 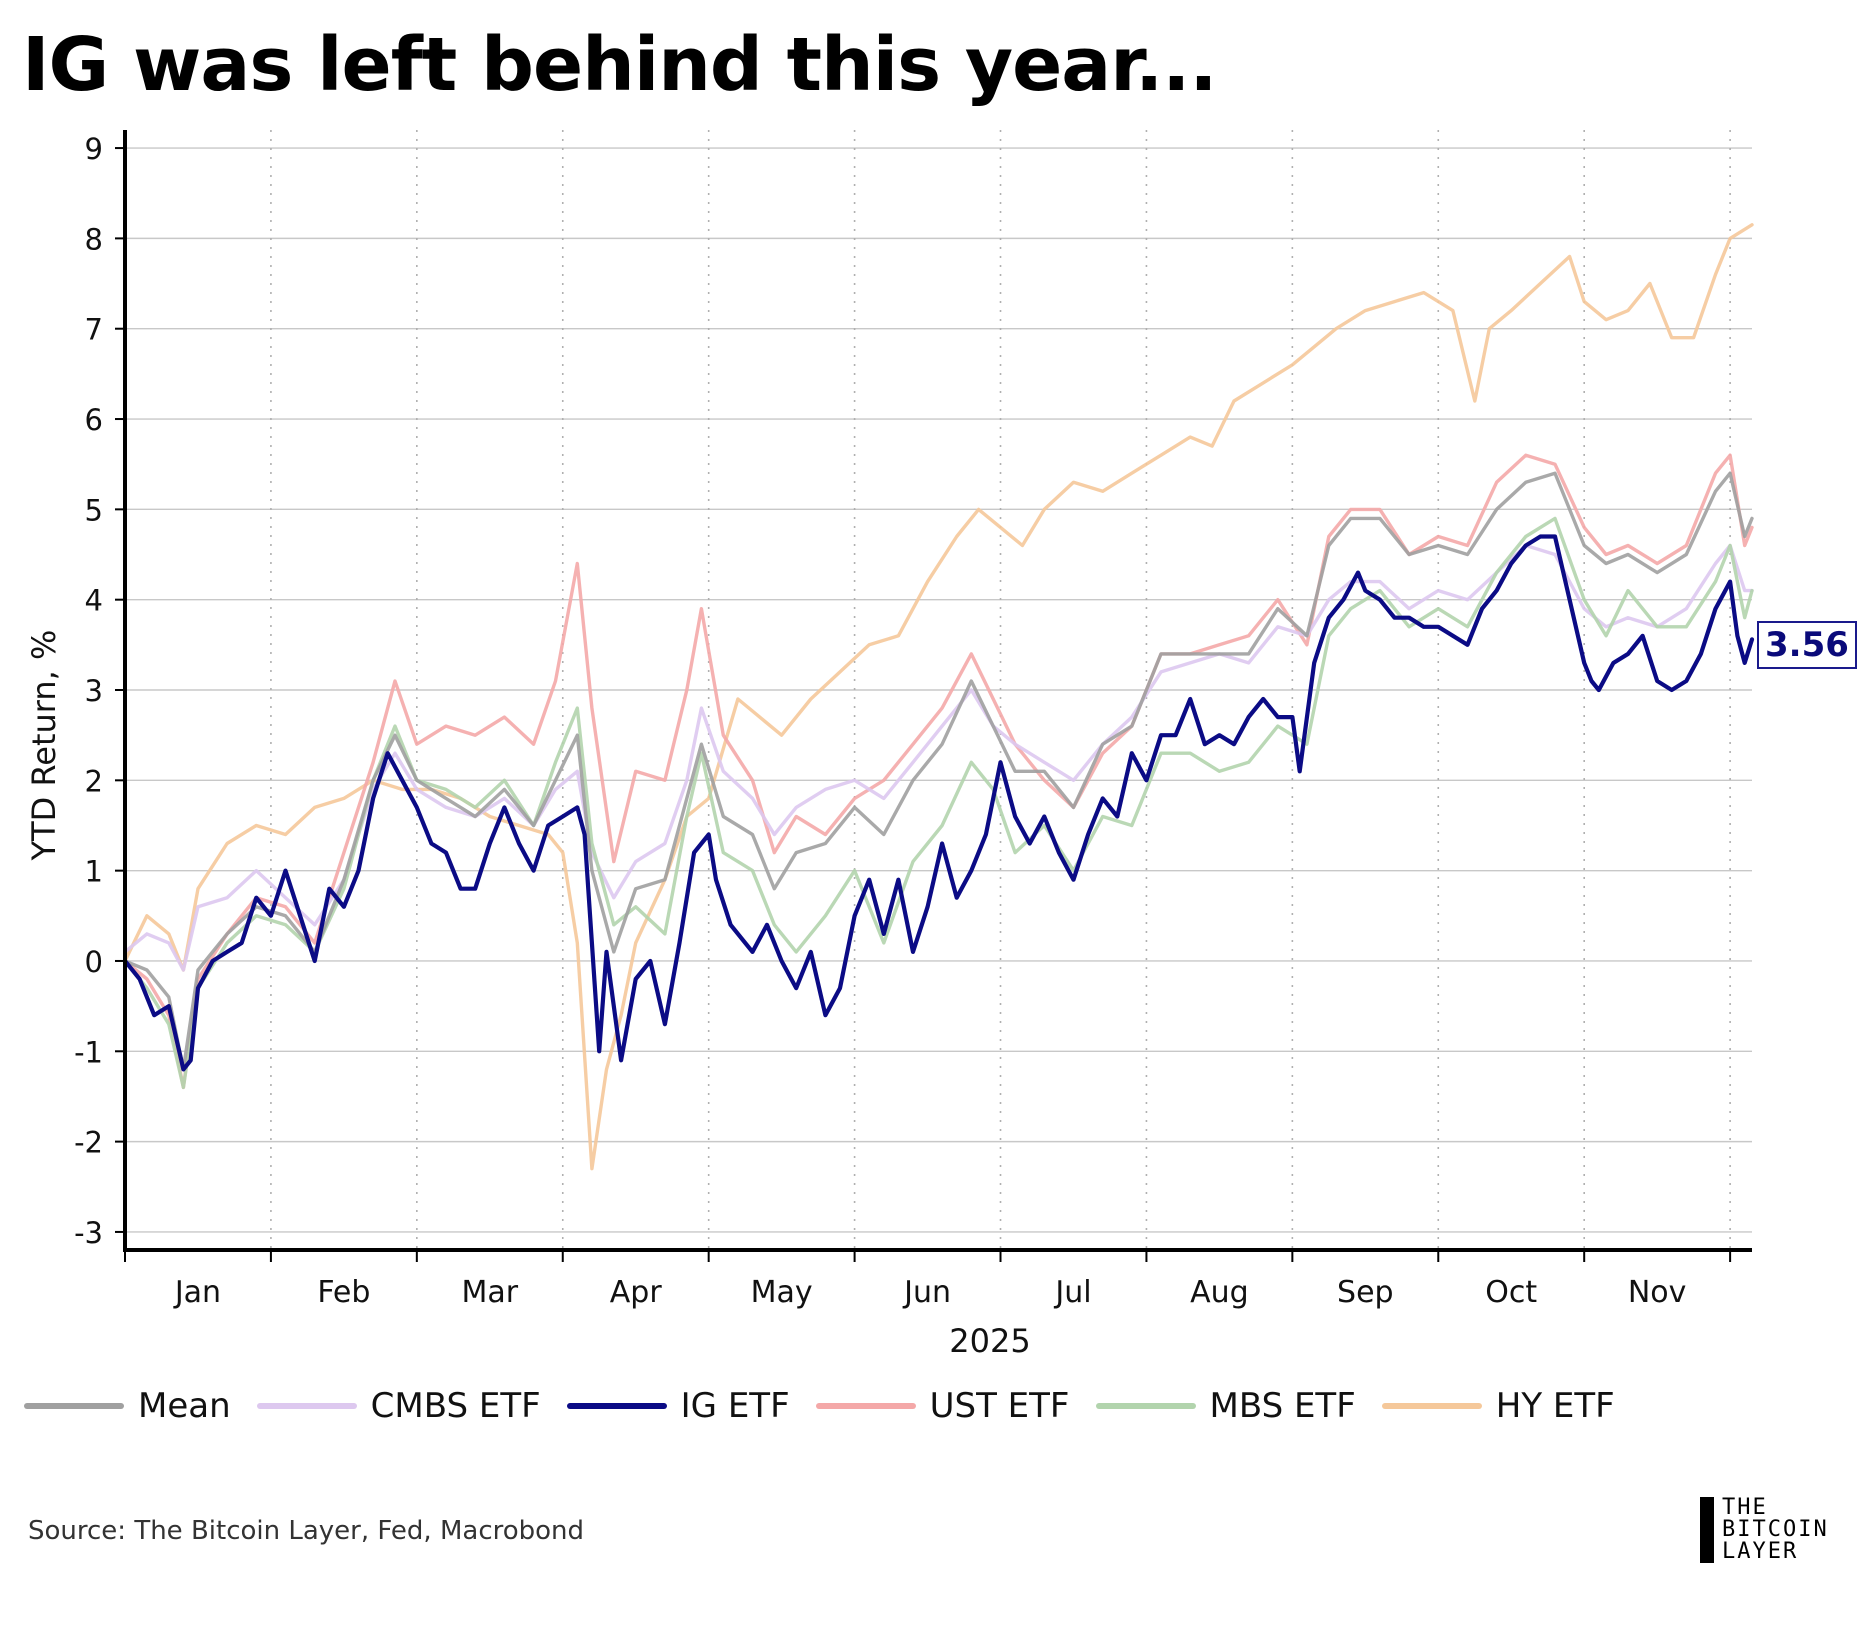 I want to click on legend-item-mbs-etf: MBS ETF, so click(x=1225, y=1406).